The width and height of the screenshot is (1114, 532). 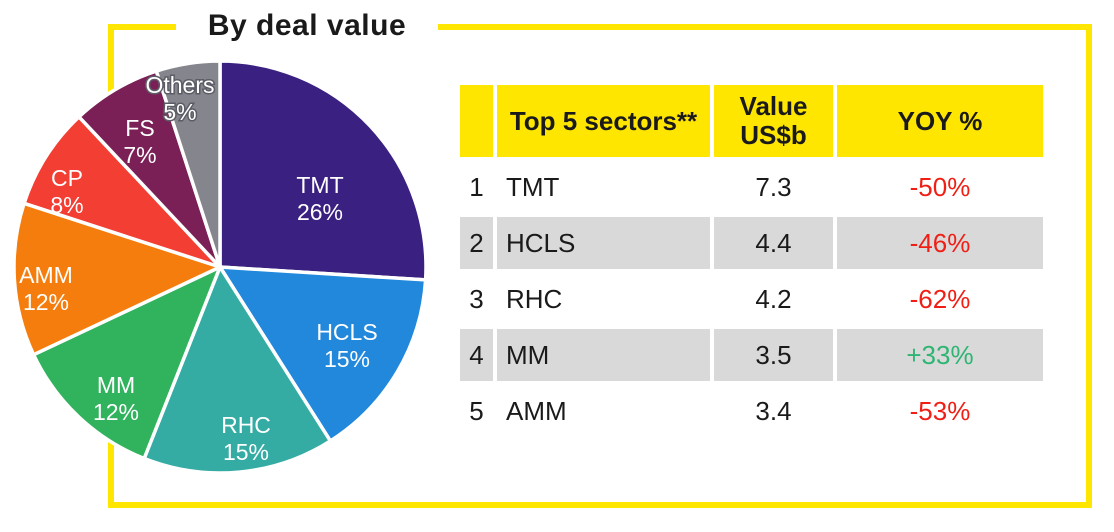 I want to click on table-header-rank, so click(x=476, y=121).